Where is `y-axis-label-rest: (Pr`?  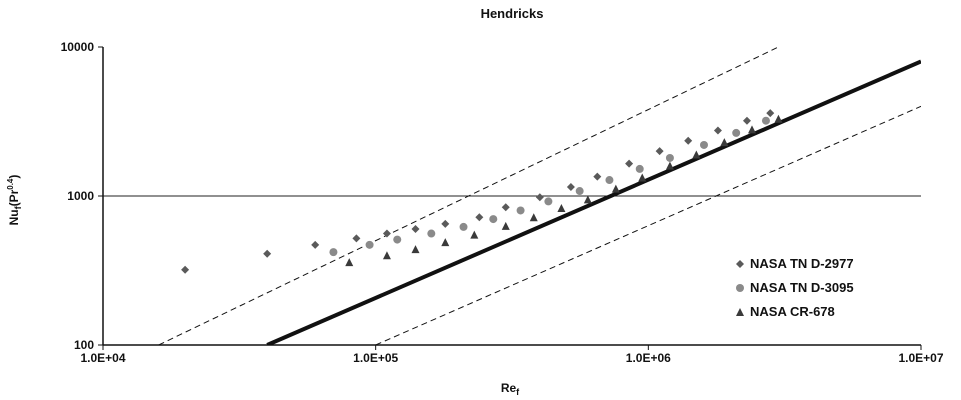
y-axis-label-rest: (Pr is located at coordinates (14, 197).